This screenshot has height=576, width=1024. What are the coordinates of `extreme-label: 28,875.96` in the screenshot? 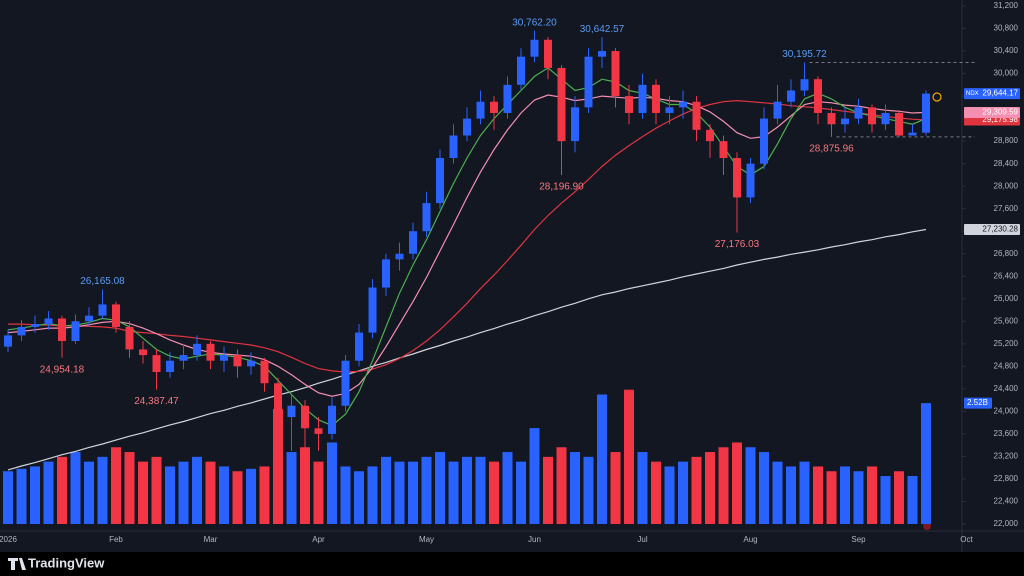 It's located at (831, 148).